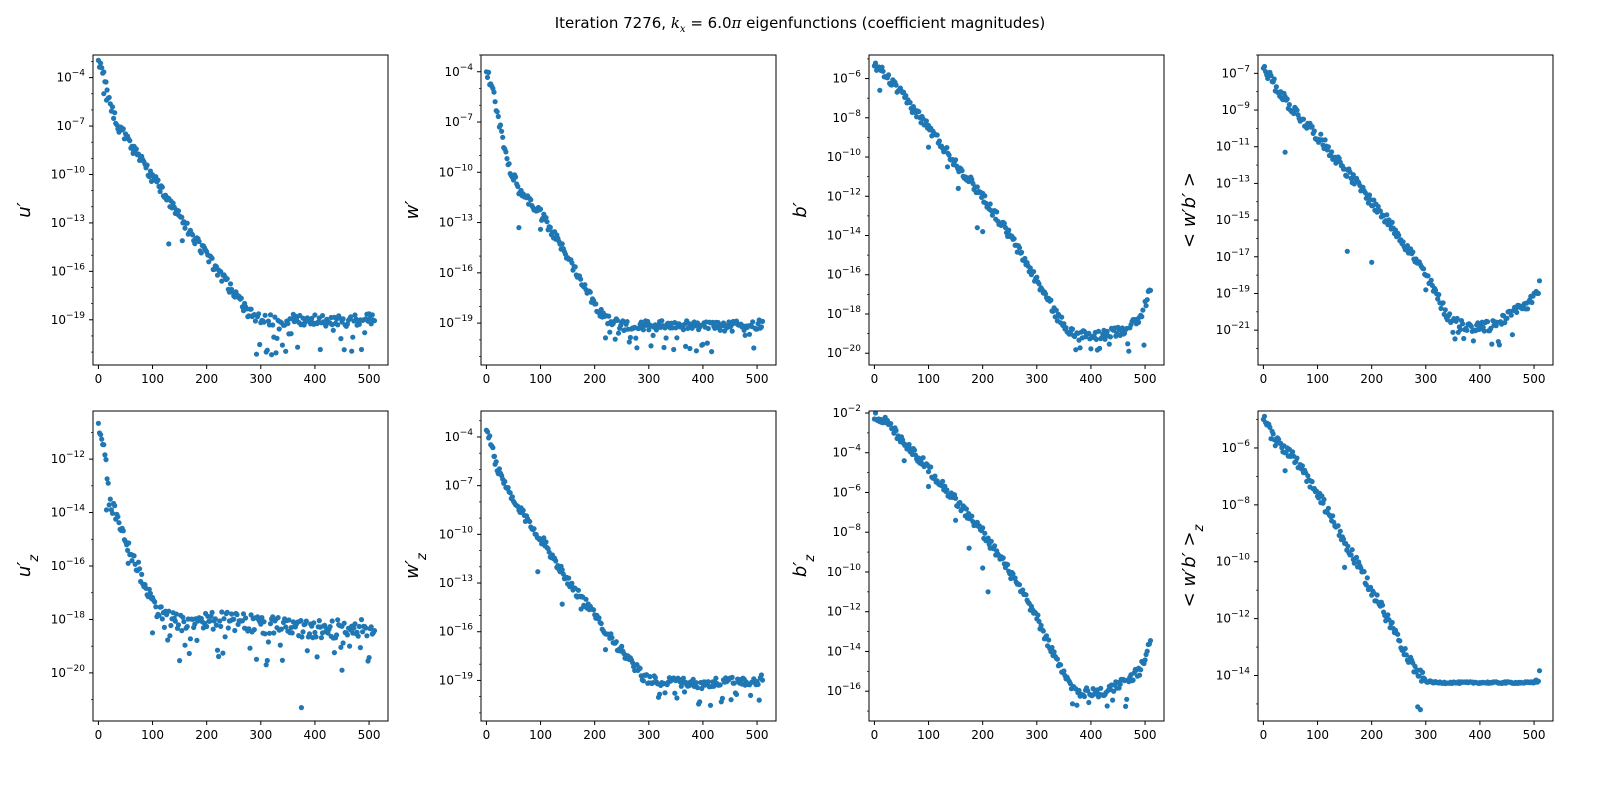 This screenshot has width=1600, height=800. What do you see at coordinates (456, 533) in the screenshot?
I see `y-tick-label: 10⁻¹⁰` at bounding box center [456, 533].